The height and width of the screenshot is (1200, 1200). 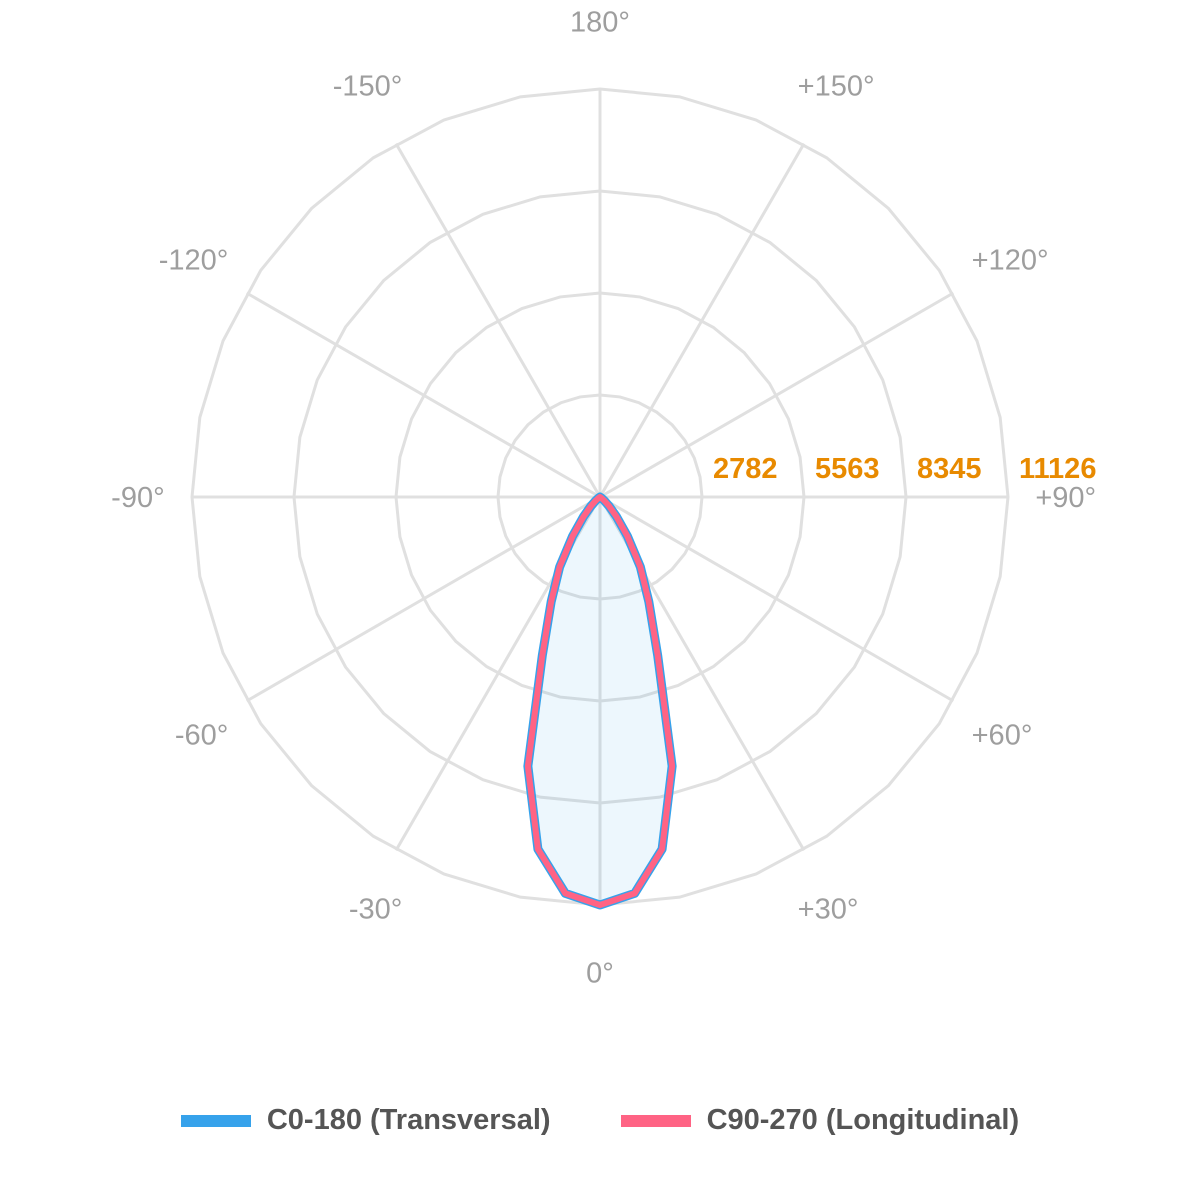 What do you see at coordinates (408, 1120) in the screenshot?
I see `legend-label: C0-180 (Transversal)` at bounding box center [408, 1120].